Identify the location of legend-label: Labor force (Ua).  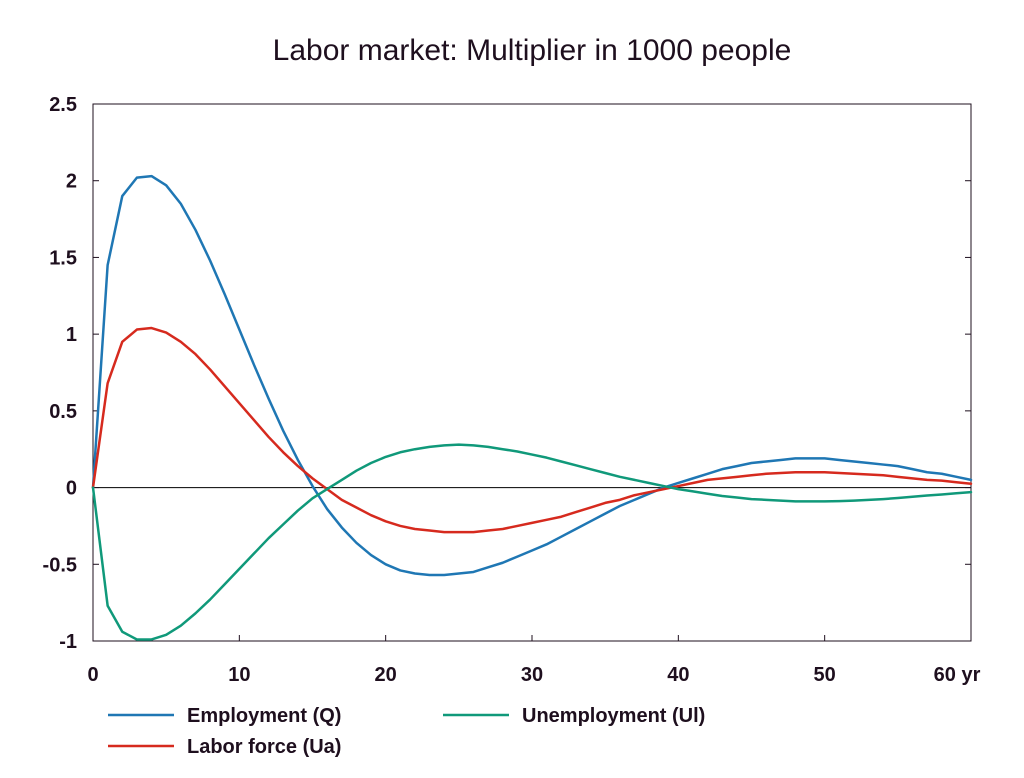
(264, 747).